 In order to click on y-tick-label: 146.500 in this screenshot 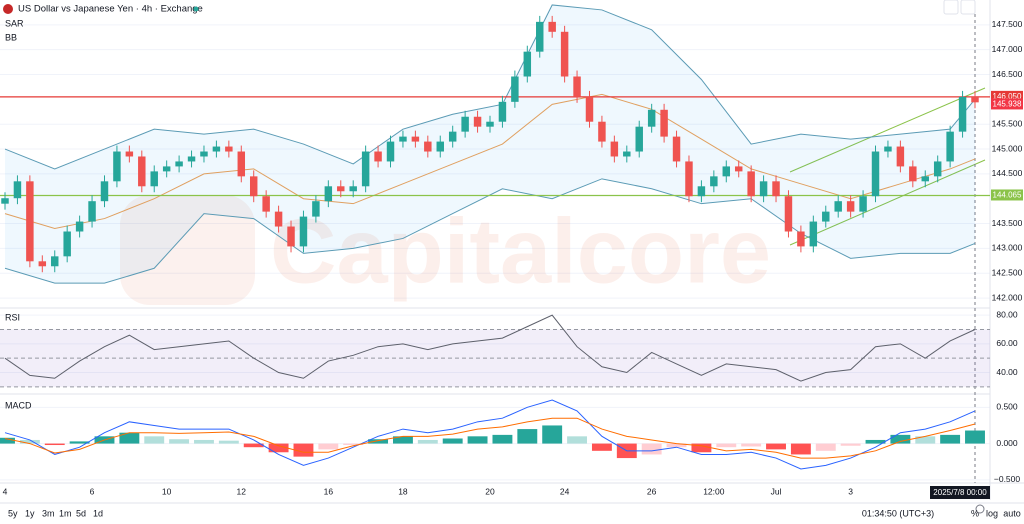, I will do `click(1007, 74)`.